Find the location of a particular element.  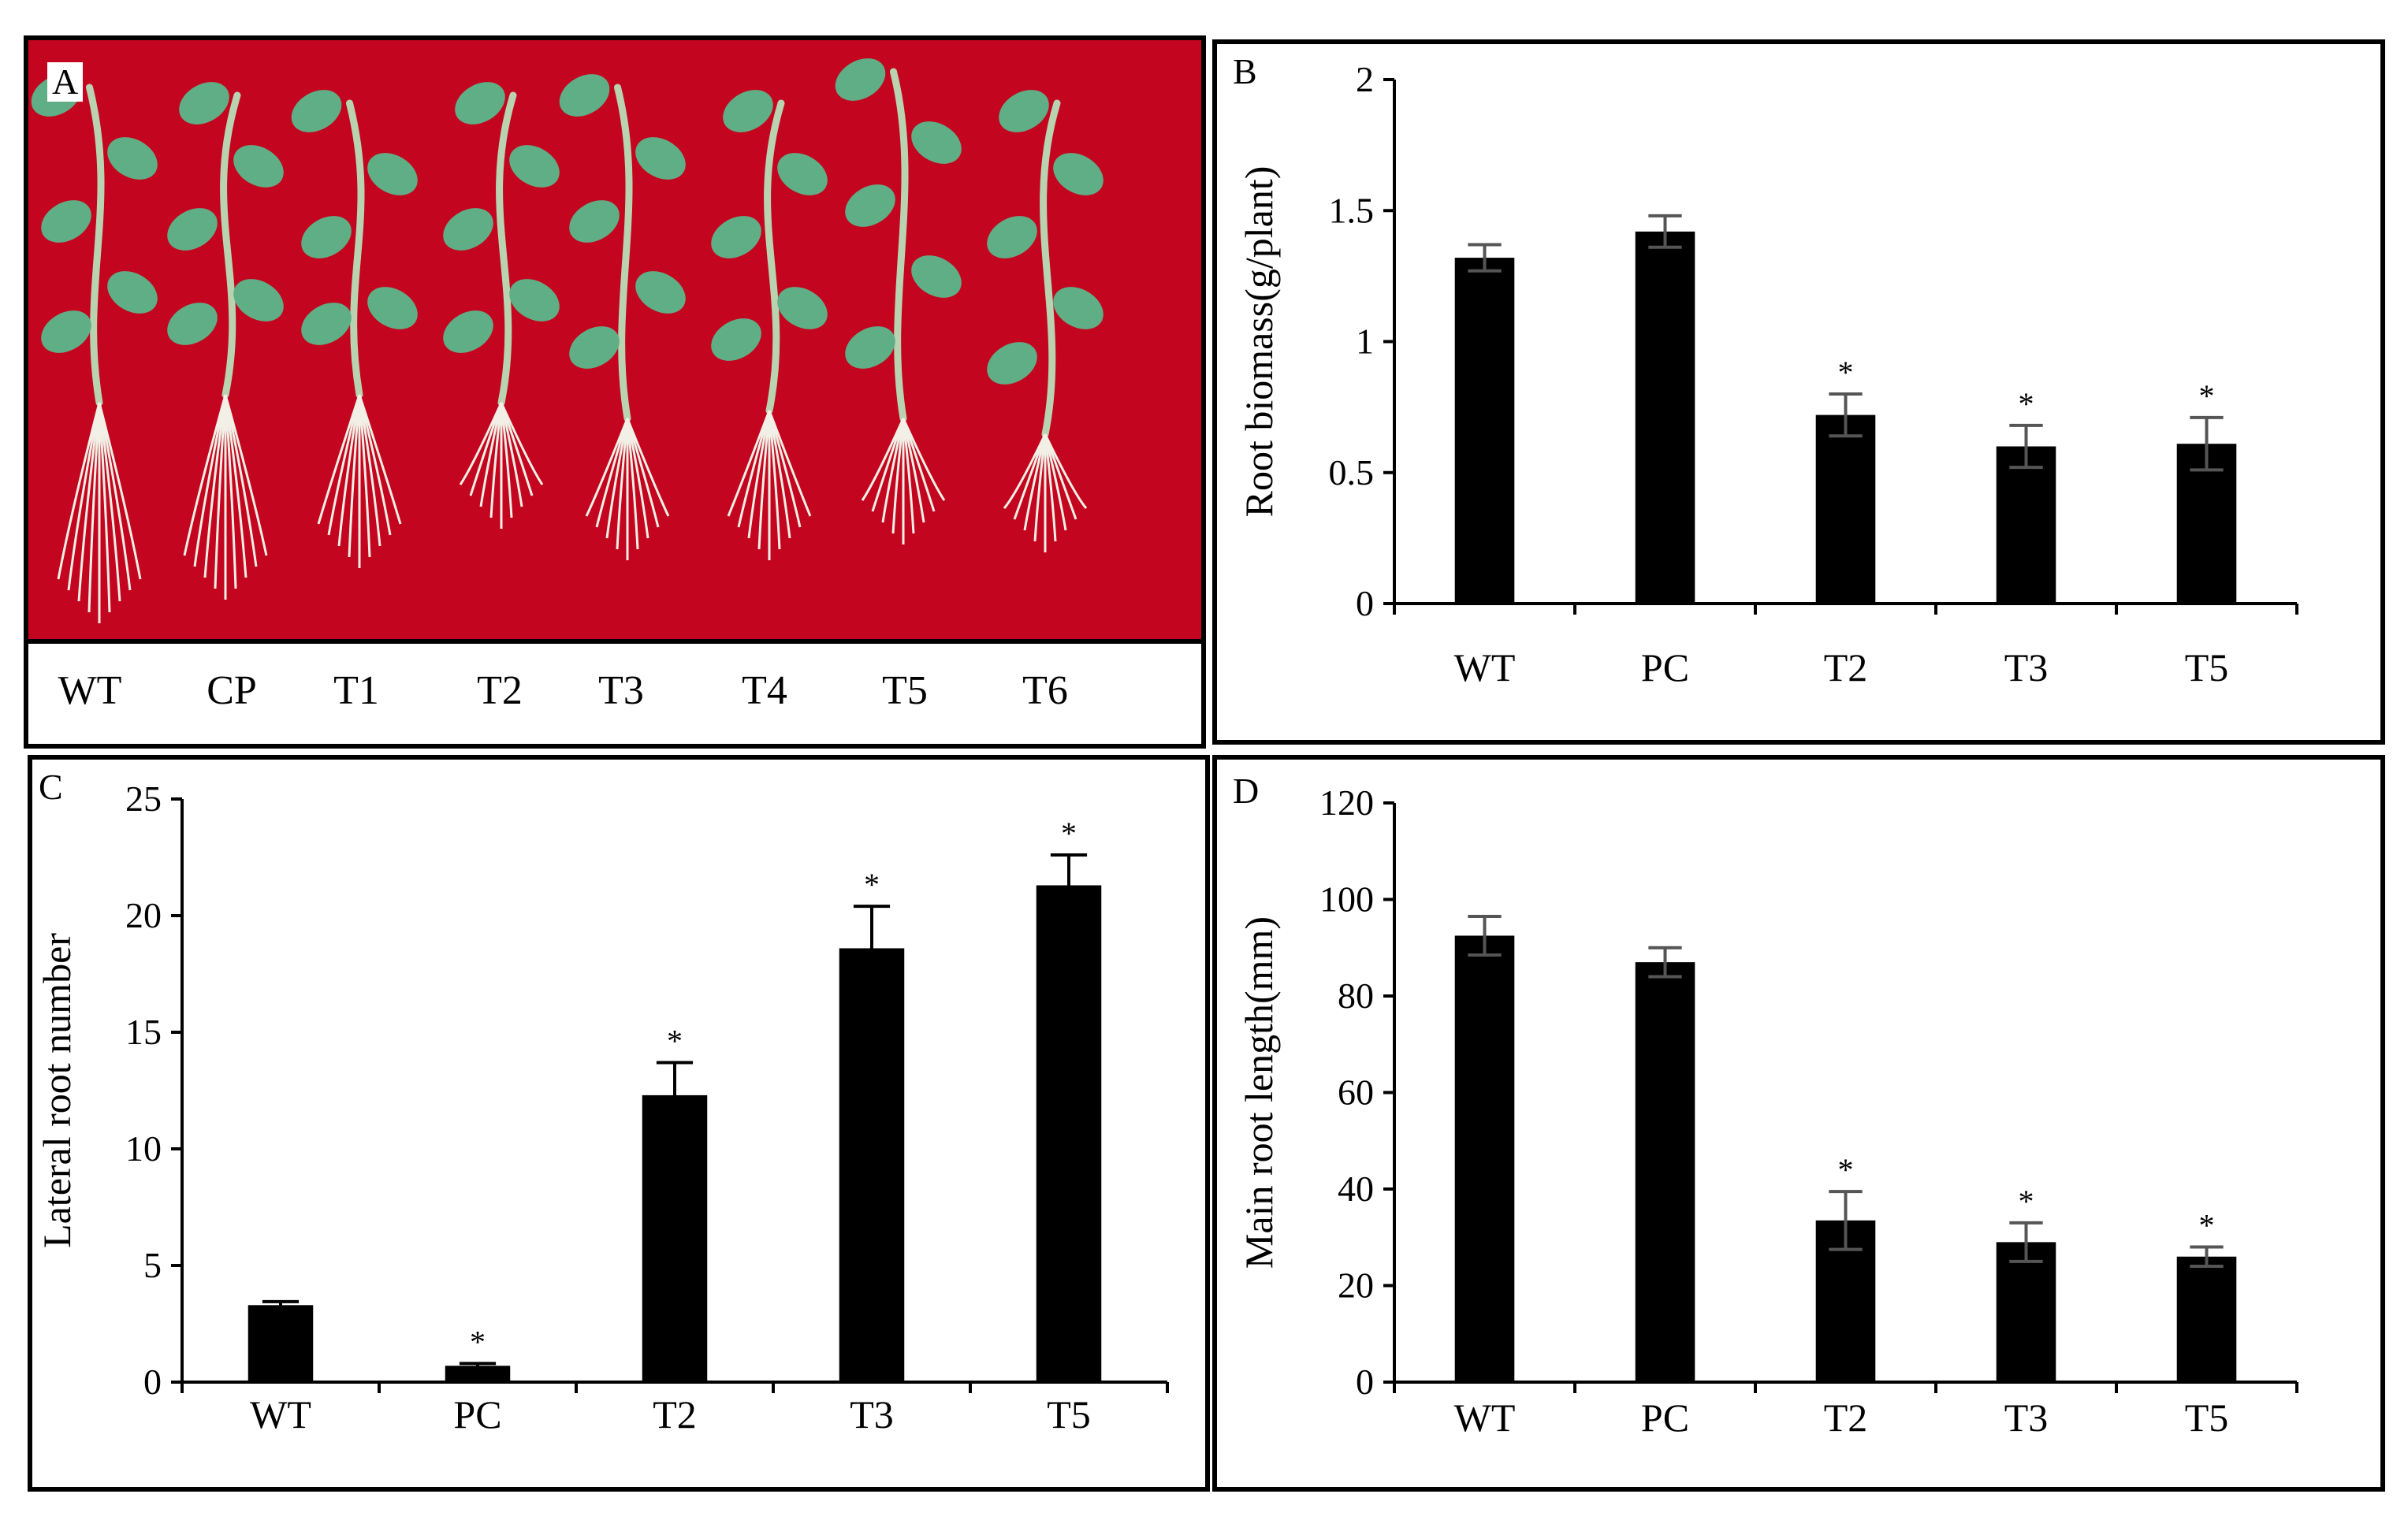

y-tick-label: 80 is located at coordinates (1356, 996).